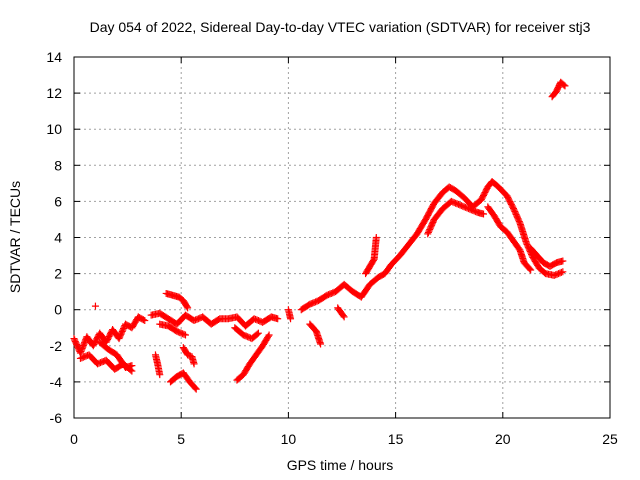  What do you see at coordinates (74, 439) in the screenshot?
I see `x-tick-label: 0` at bounding box center [74, 439].